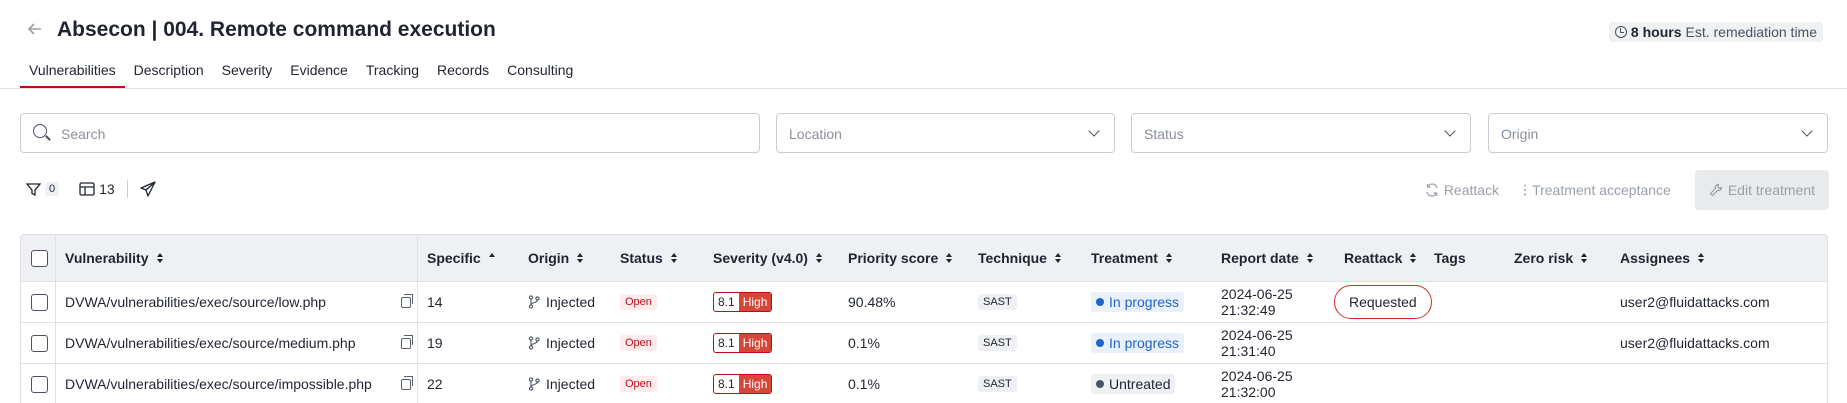 This screenshot has height=403, width=1847. What do you see at coordinates (40, 131) in the screenshot?
I see `search-icon` at bounding box center [40, 131].